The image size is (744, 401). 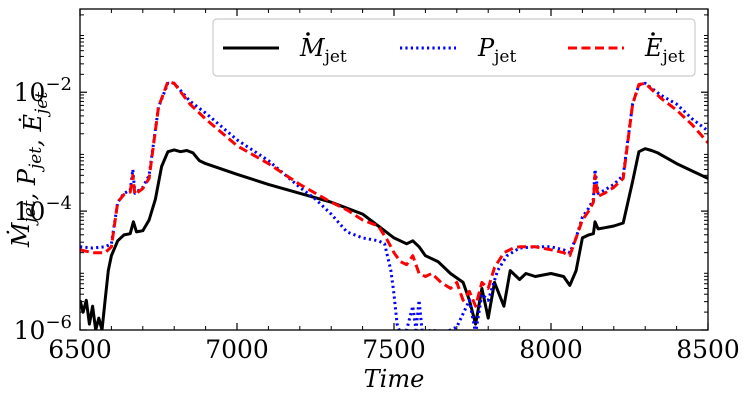 I want to click on y-tick-label: 10⁻⁶, so click(x=43, y=328).